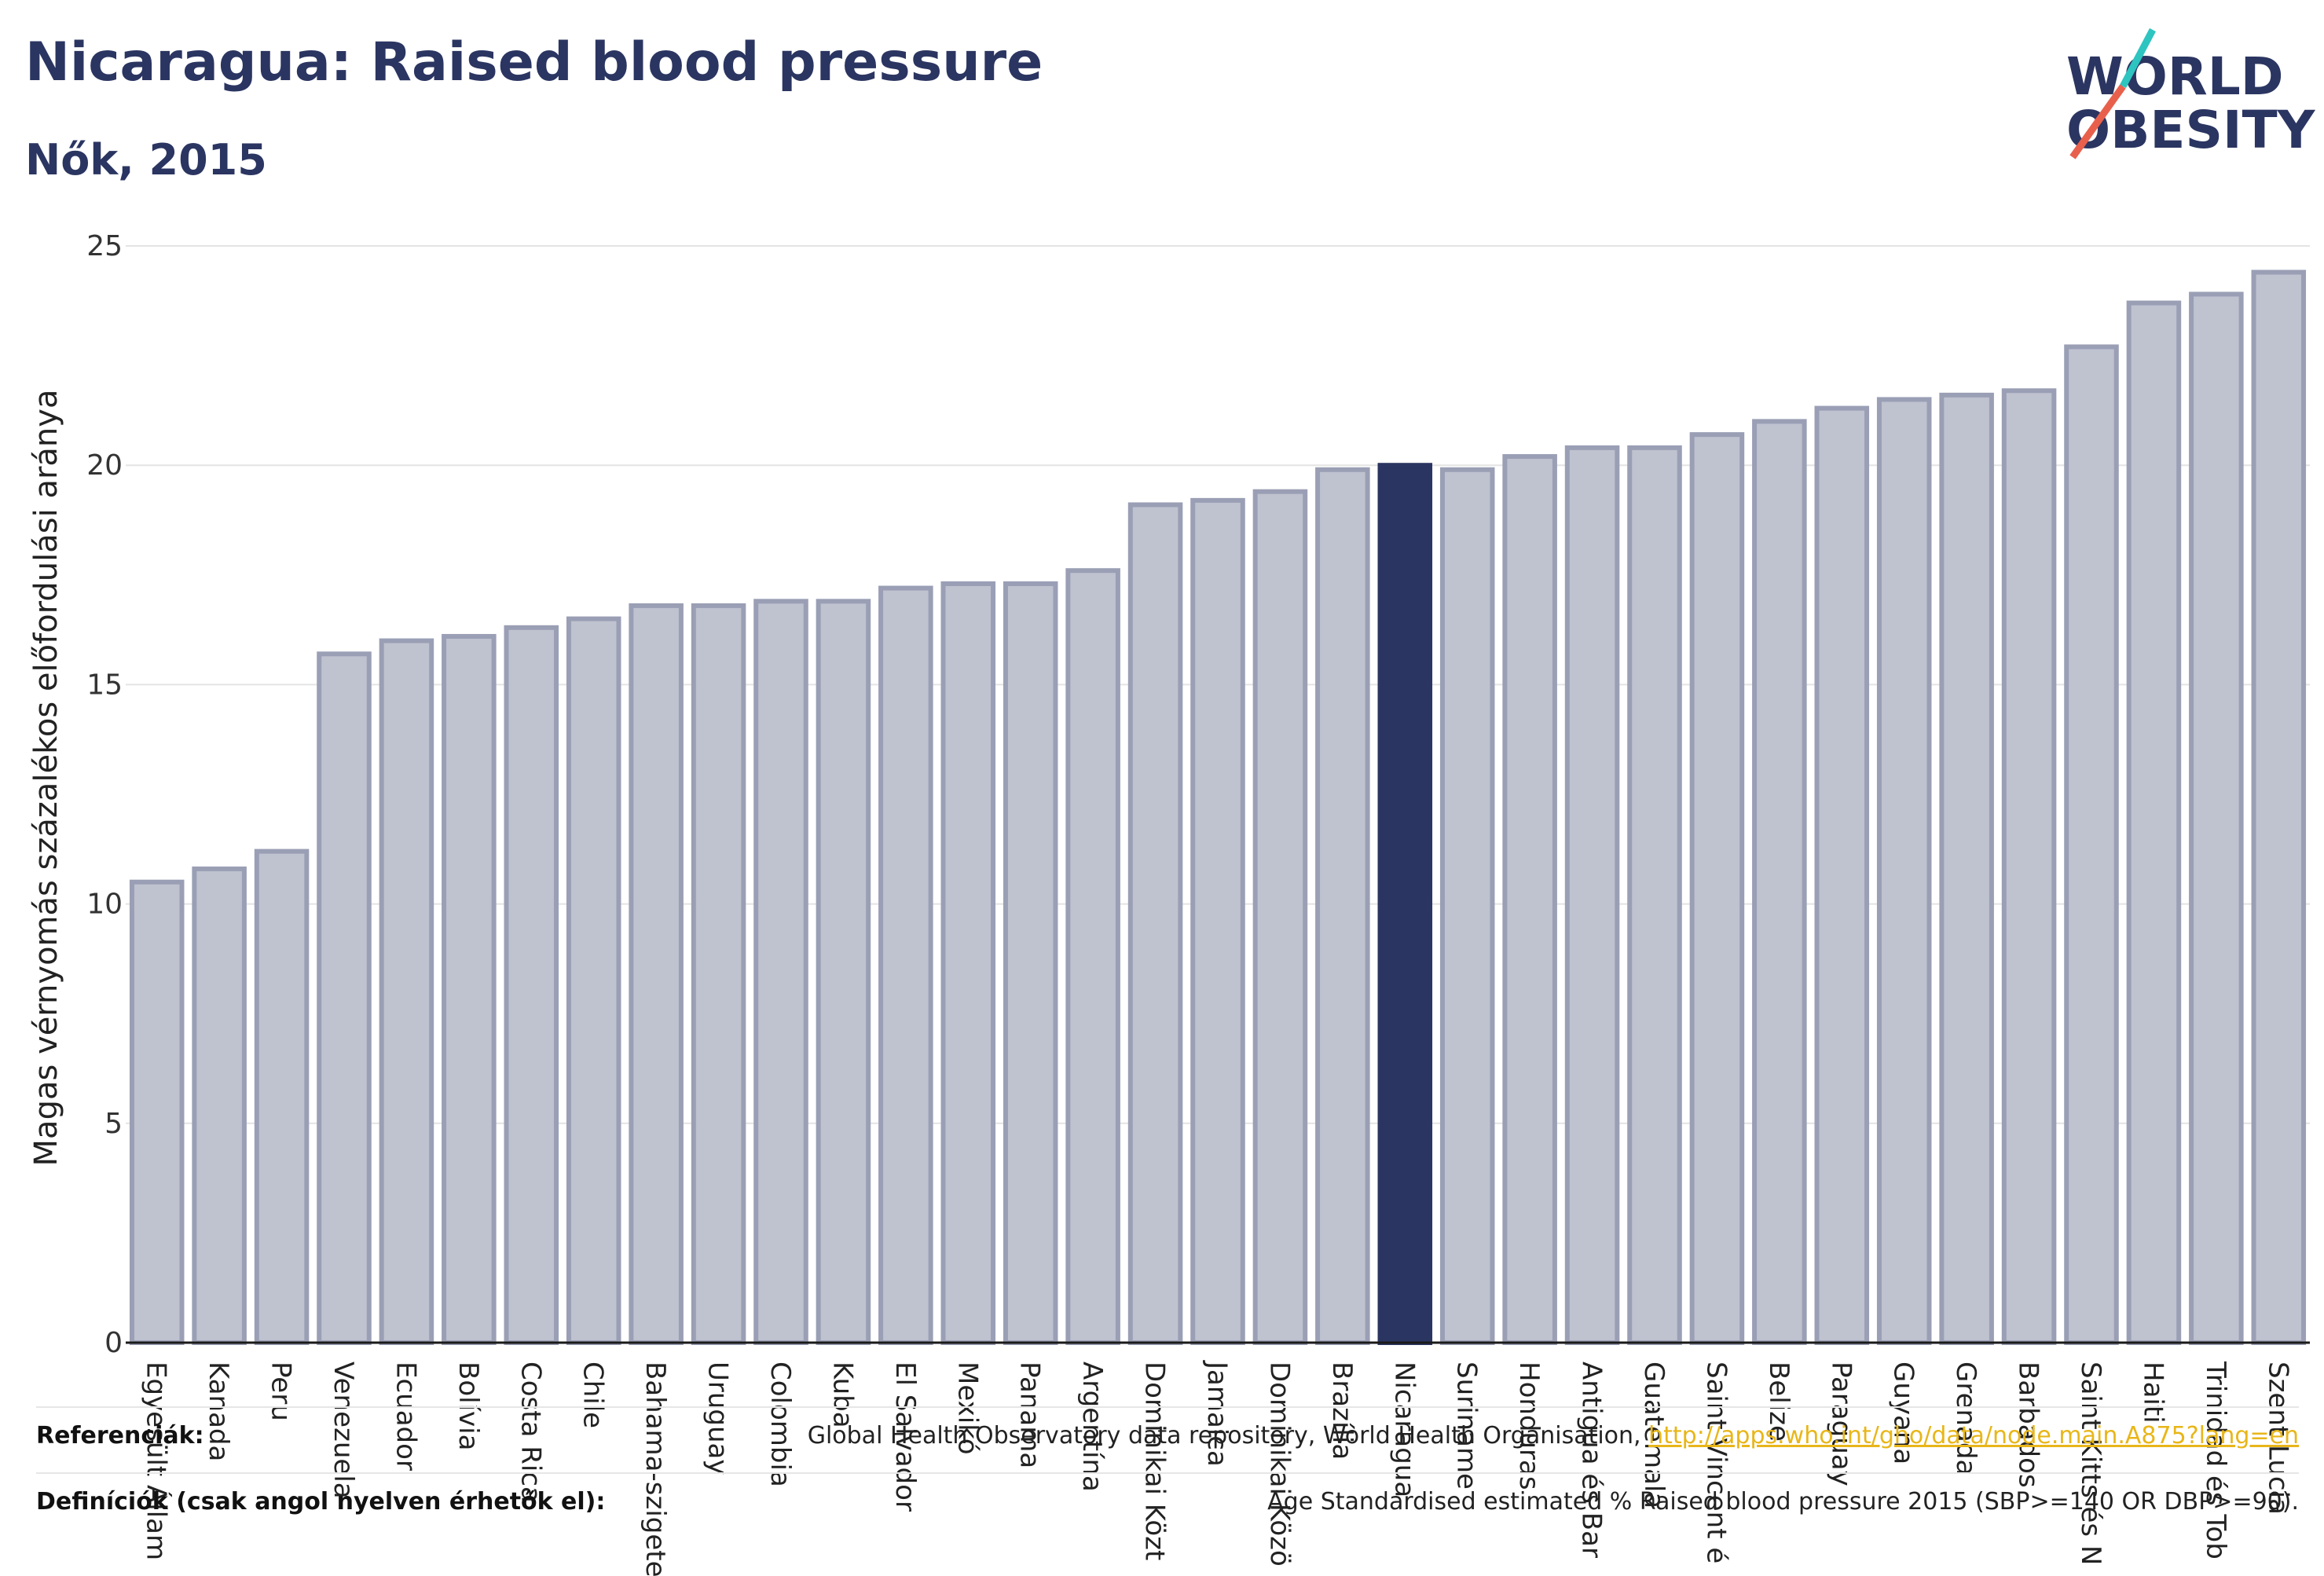 The height and width of the screenshot is (1576, 2324). What do you see at coordinates (1903, 1413) in the screenshot?
I see `x-tick-label: Guyana` at bounding box center [1903, 1413].